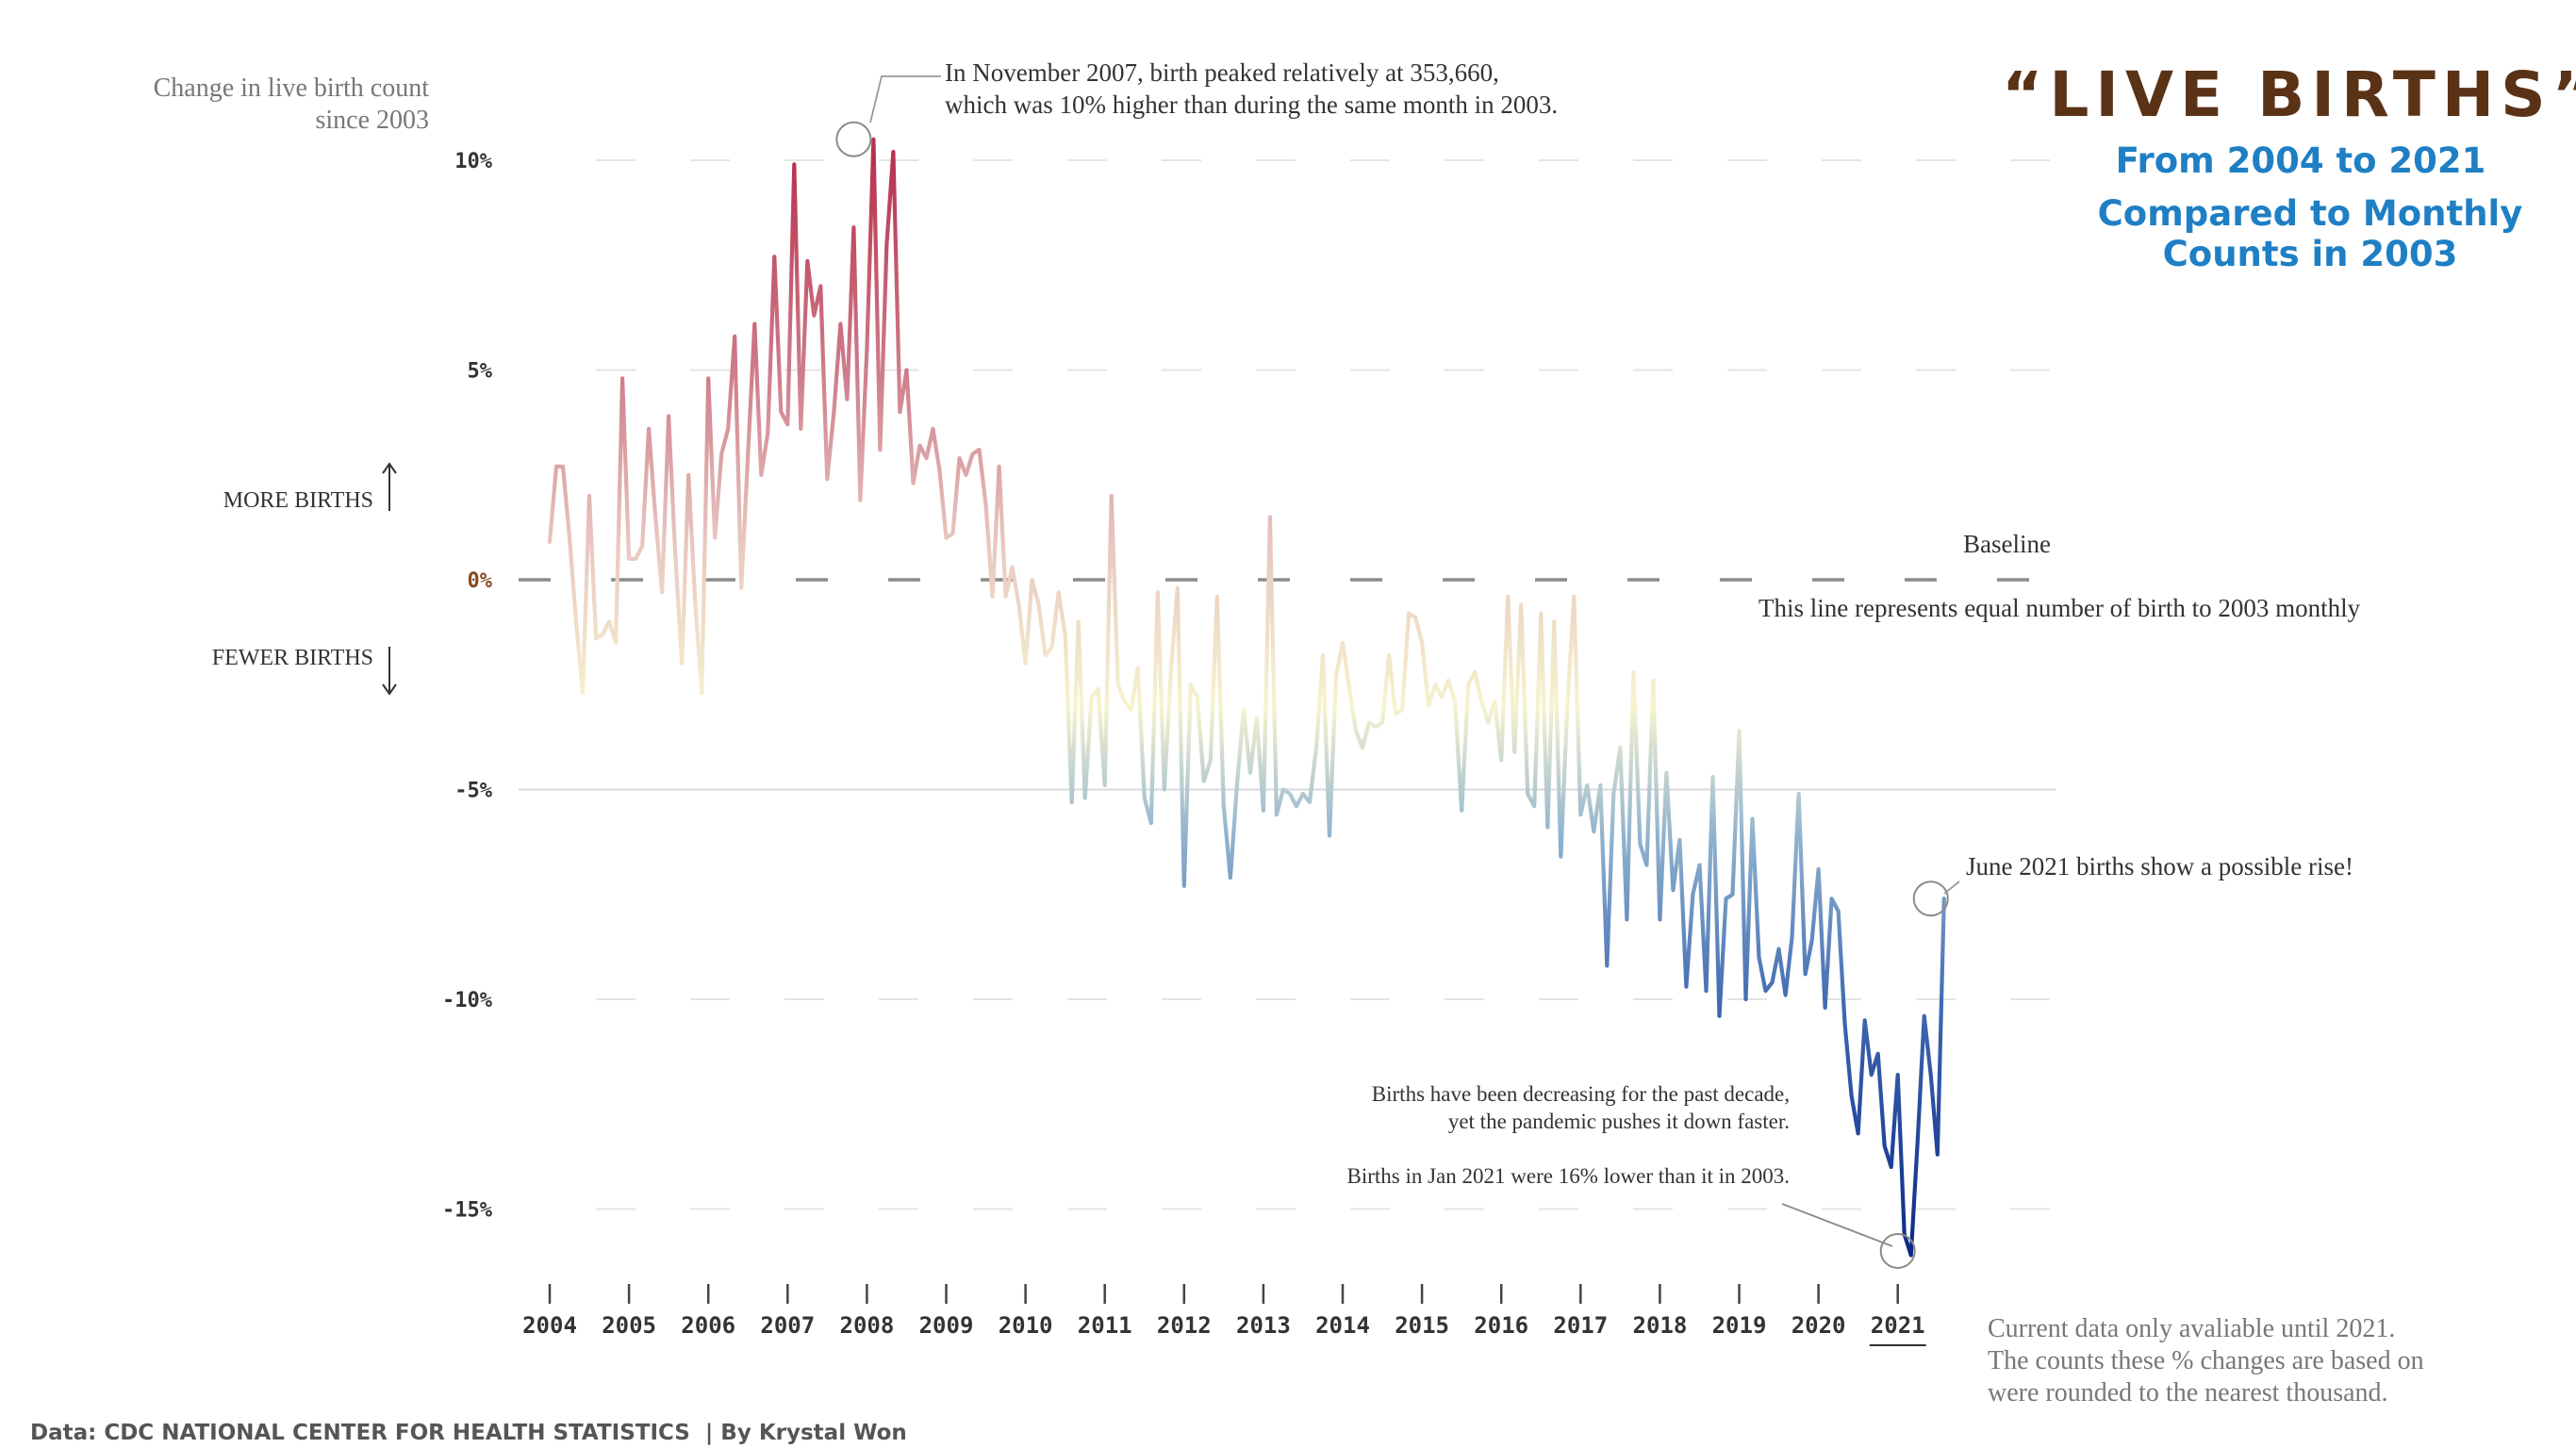  I want to click on footnote-line3: were rounded to the nearest thousand., so click(2188, 1392).